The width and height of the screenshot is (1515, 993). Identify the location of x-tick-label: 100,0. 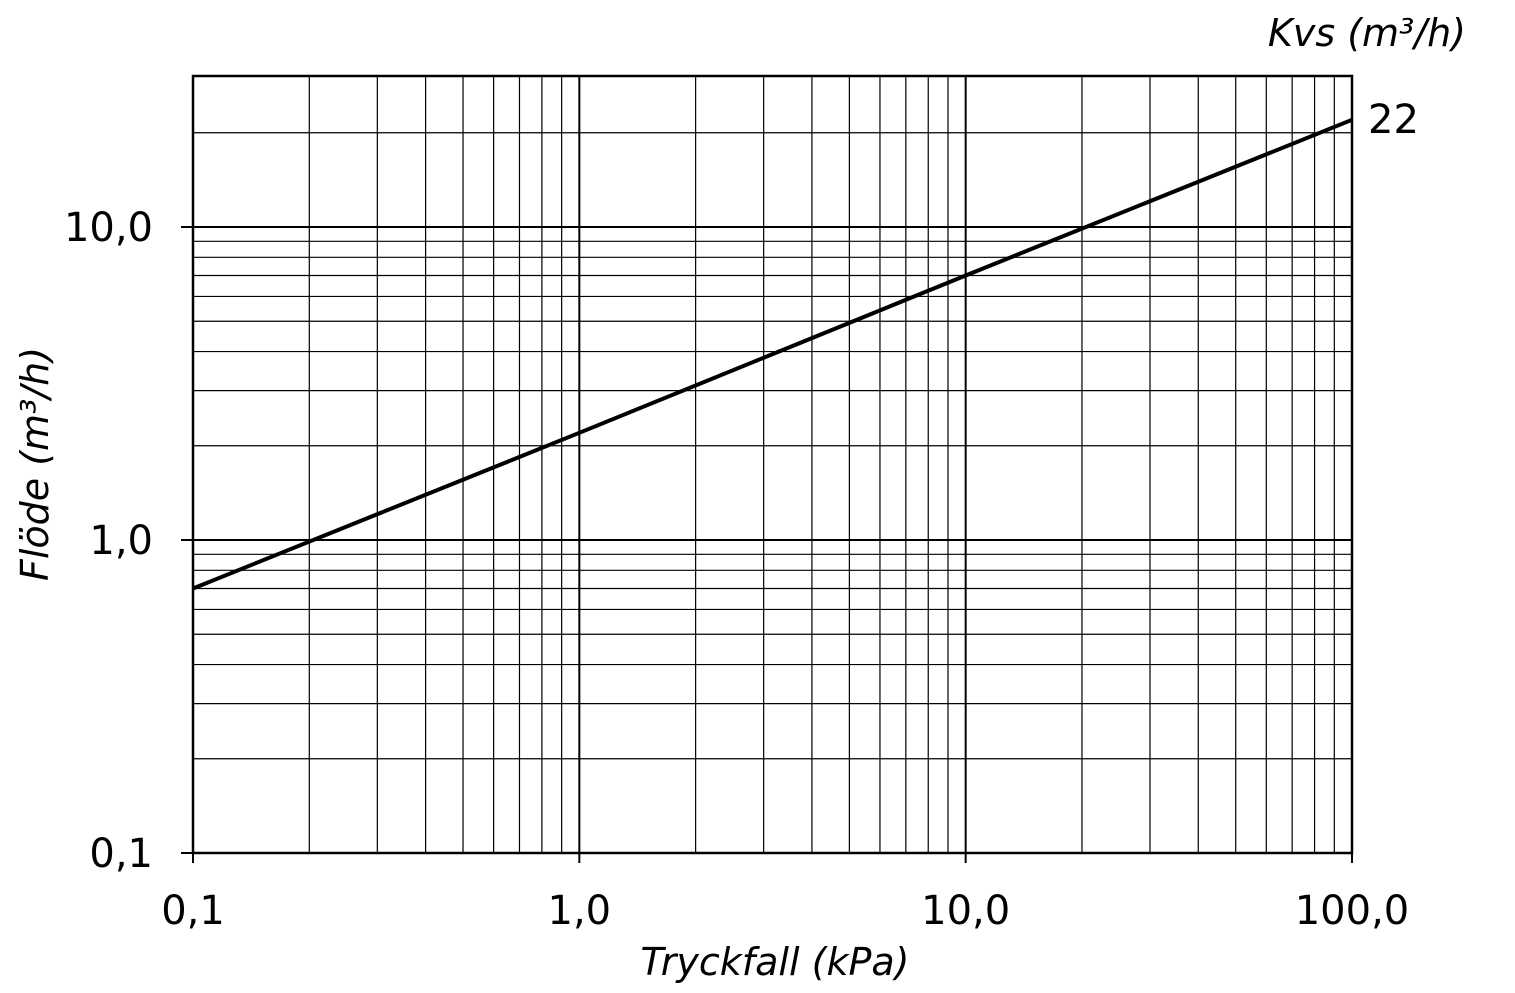
(1352, 911).